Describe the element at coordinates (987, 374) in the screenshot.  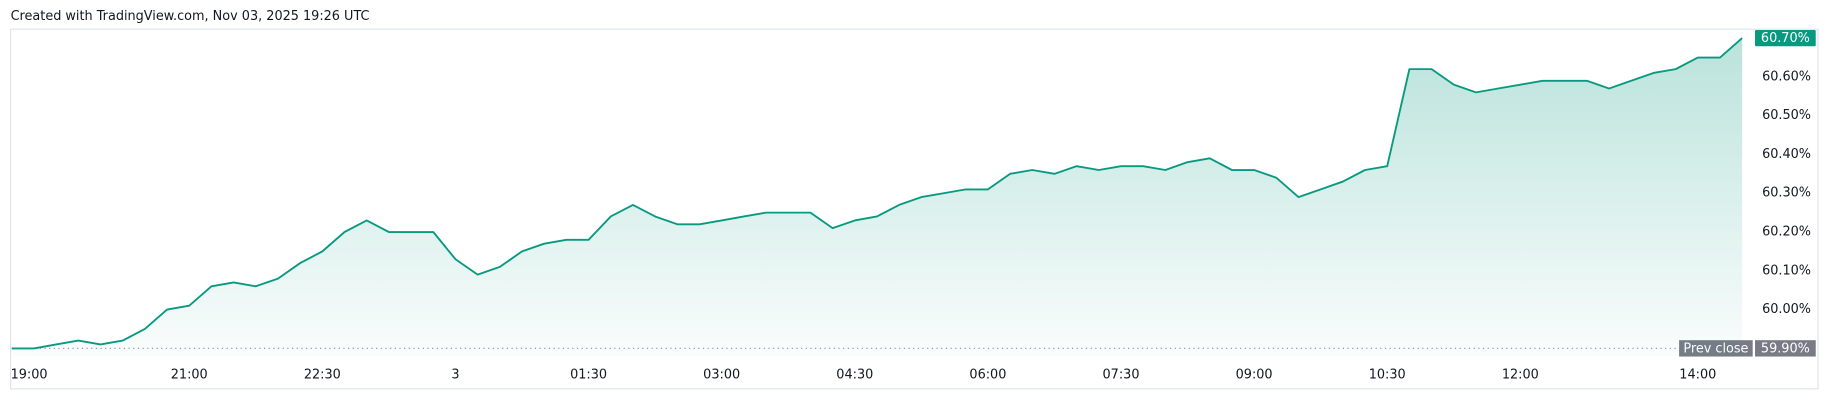
I see `x-tick-label: 06:00` at that location.